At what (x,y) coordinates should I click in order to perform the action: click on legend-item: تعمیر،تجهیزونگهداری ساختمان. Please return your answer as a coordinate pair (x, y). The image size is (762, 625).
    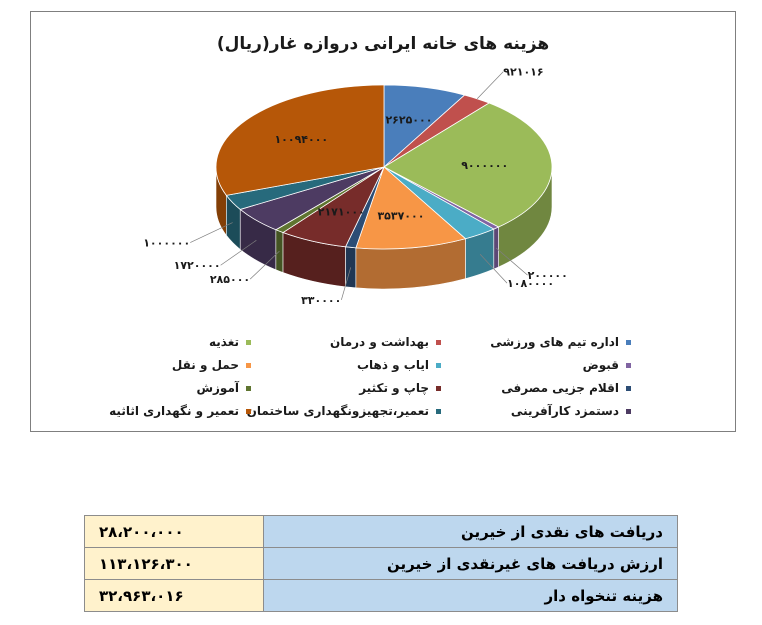
    Looking at the image, I should click on (344, 411).